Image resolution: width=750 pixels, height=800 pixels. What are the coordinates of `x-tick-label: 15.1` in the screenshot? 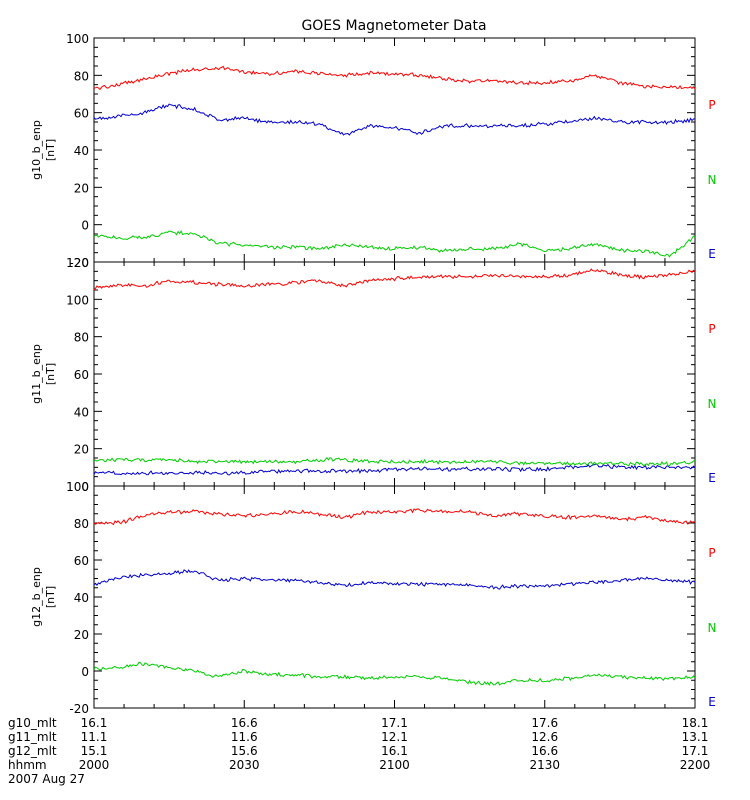 It's located at (94, 751).